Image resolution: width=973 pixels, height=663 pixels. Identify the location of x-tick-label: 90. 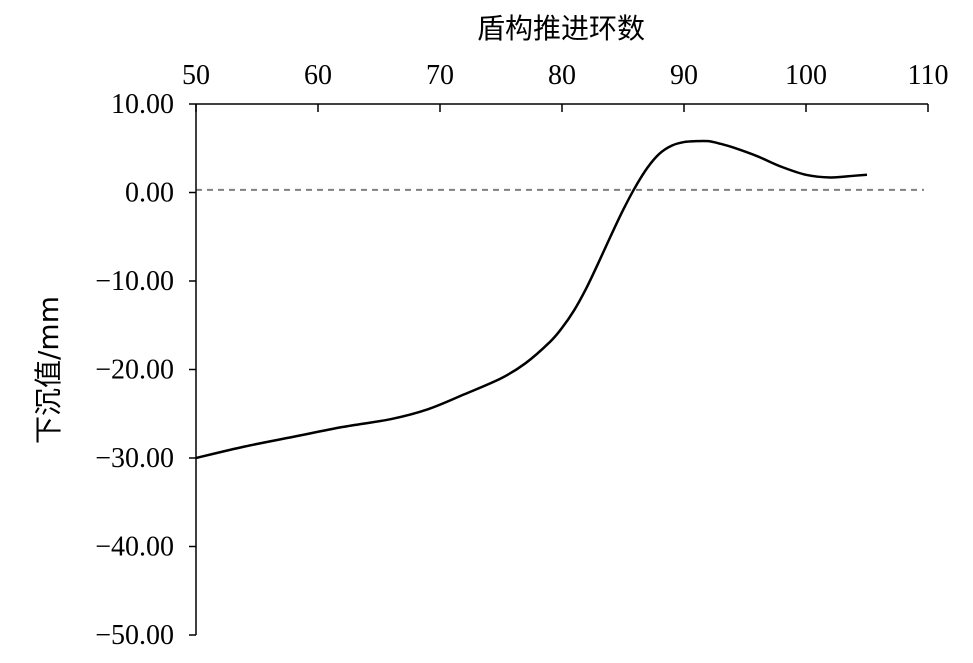
(684, 75).